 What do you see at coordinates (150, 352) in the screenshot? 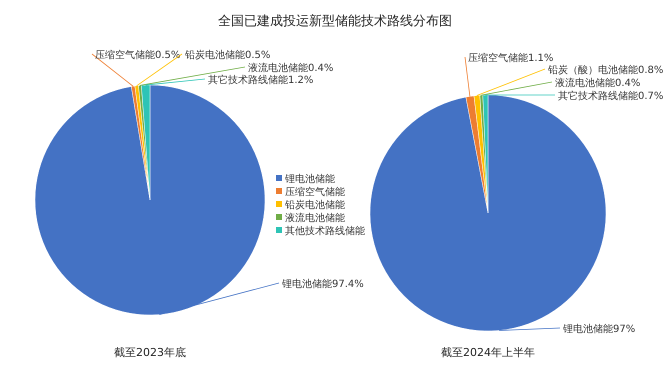
I see `text: 截至2023年底` at bounding box center [150, 352].